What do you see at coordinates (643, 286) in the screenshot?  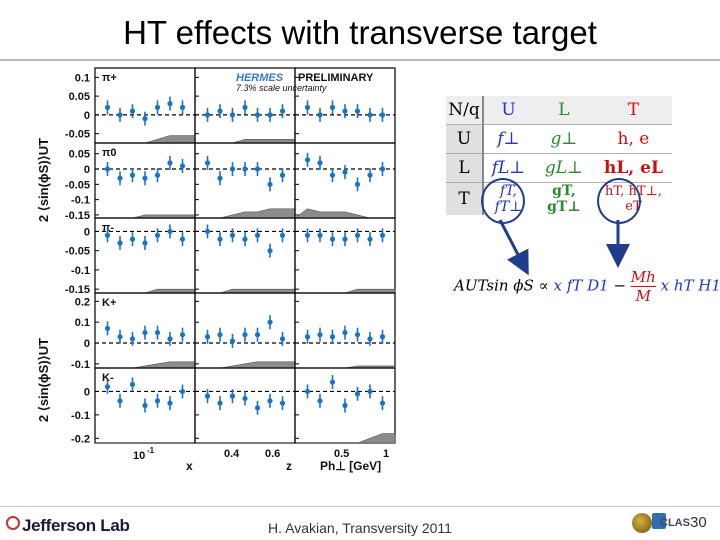 I see `formula-fraction: Mh M` at bounding box center [643, 286].